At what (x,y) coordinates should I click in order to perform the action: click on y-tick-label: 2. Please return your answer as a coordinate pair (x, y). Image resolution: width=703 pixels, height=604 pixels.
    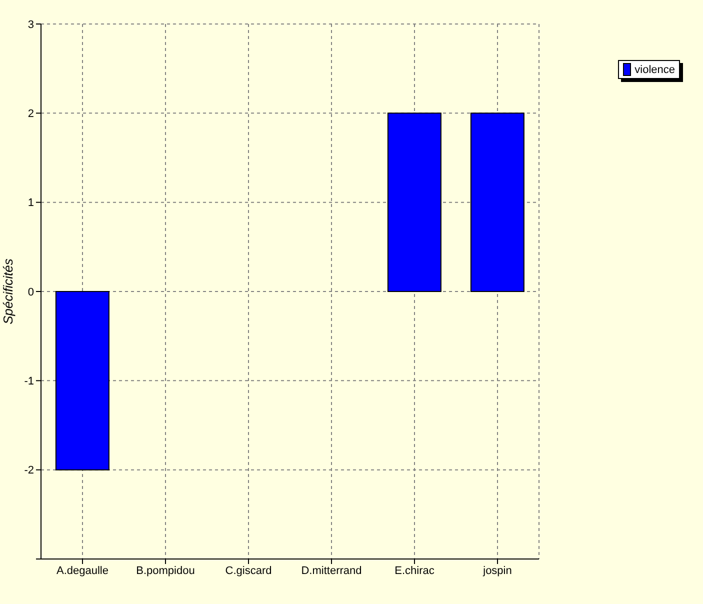
    Looking at the image, I should click on (31, 114).